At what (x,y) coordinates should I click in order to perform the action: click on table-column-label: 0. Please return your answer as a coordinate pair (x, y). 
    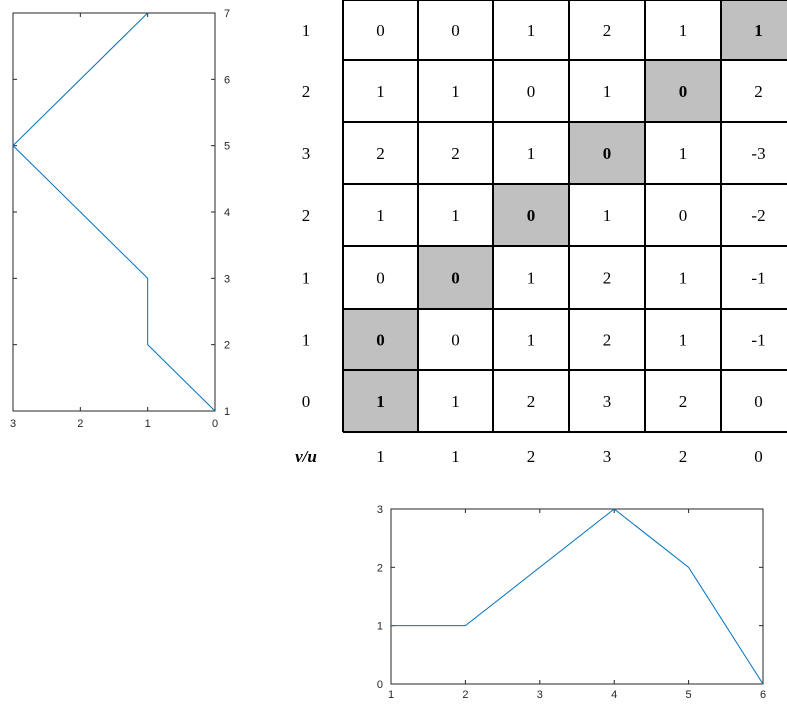
    Looking at the image, I should click on (758, 456).